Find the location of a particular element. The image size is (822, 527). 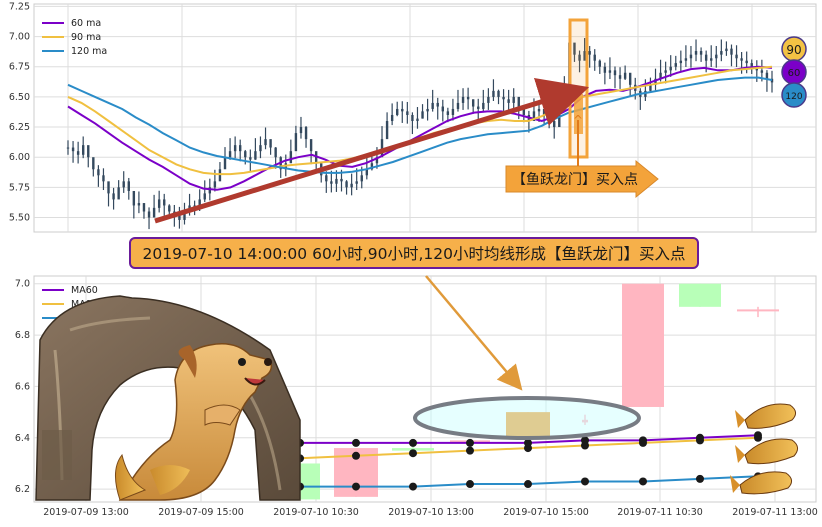

koi-fish-illustration is located at coordinates (764, 449).